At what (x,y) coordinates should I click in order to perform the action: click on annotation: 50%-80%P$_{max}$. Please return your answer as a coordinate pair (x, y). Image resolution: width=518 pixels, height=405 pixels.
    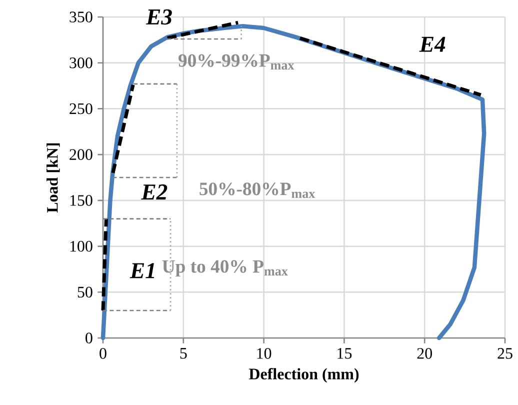
    Looking at the image, I should click on (258, 190).